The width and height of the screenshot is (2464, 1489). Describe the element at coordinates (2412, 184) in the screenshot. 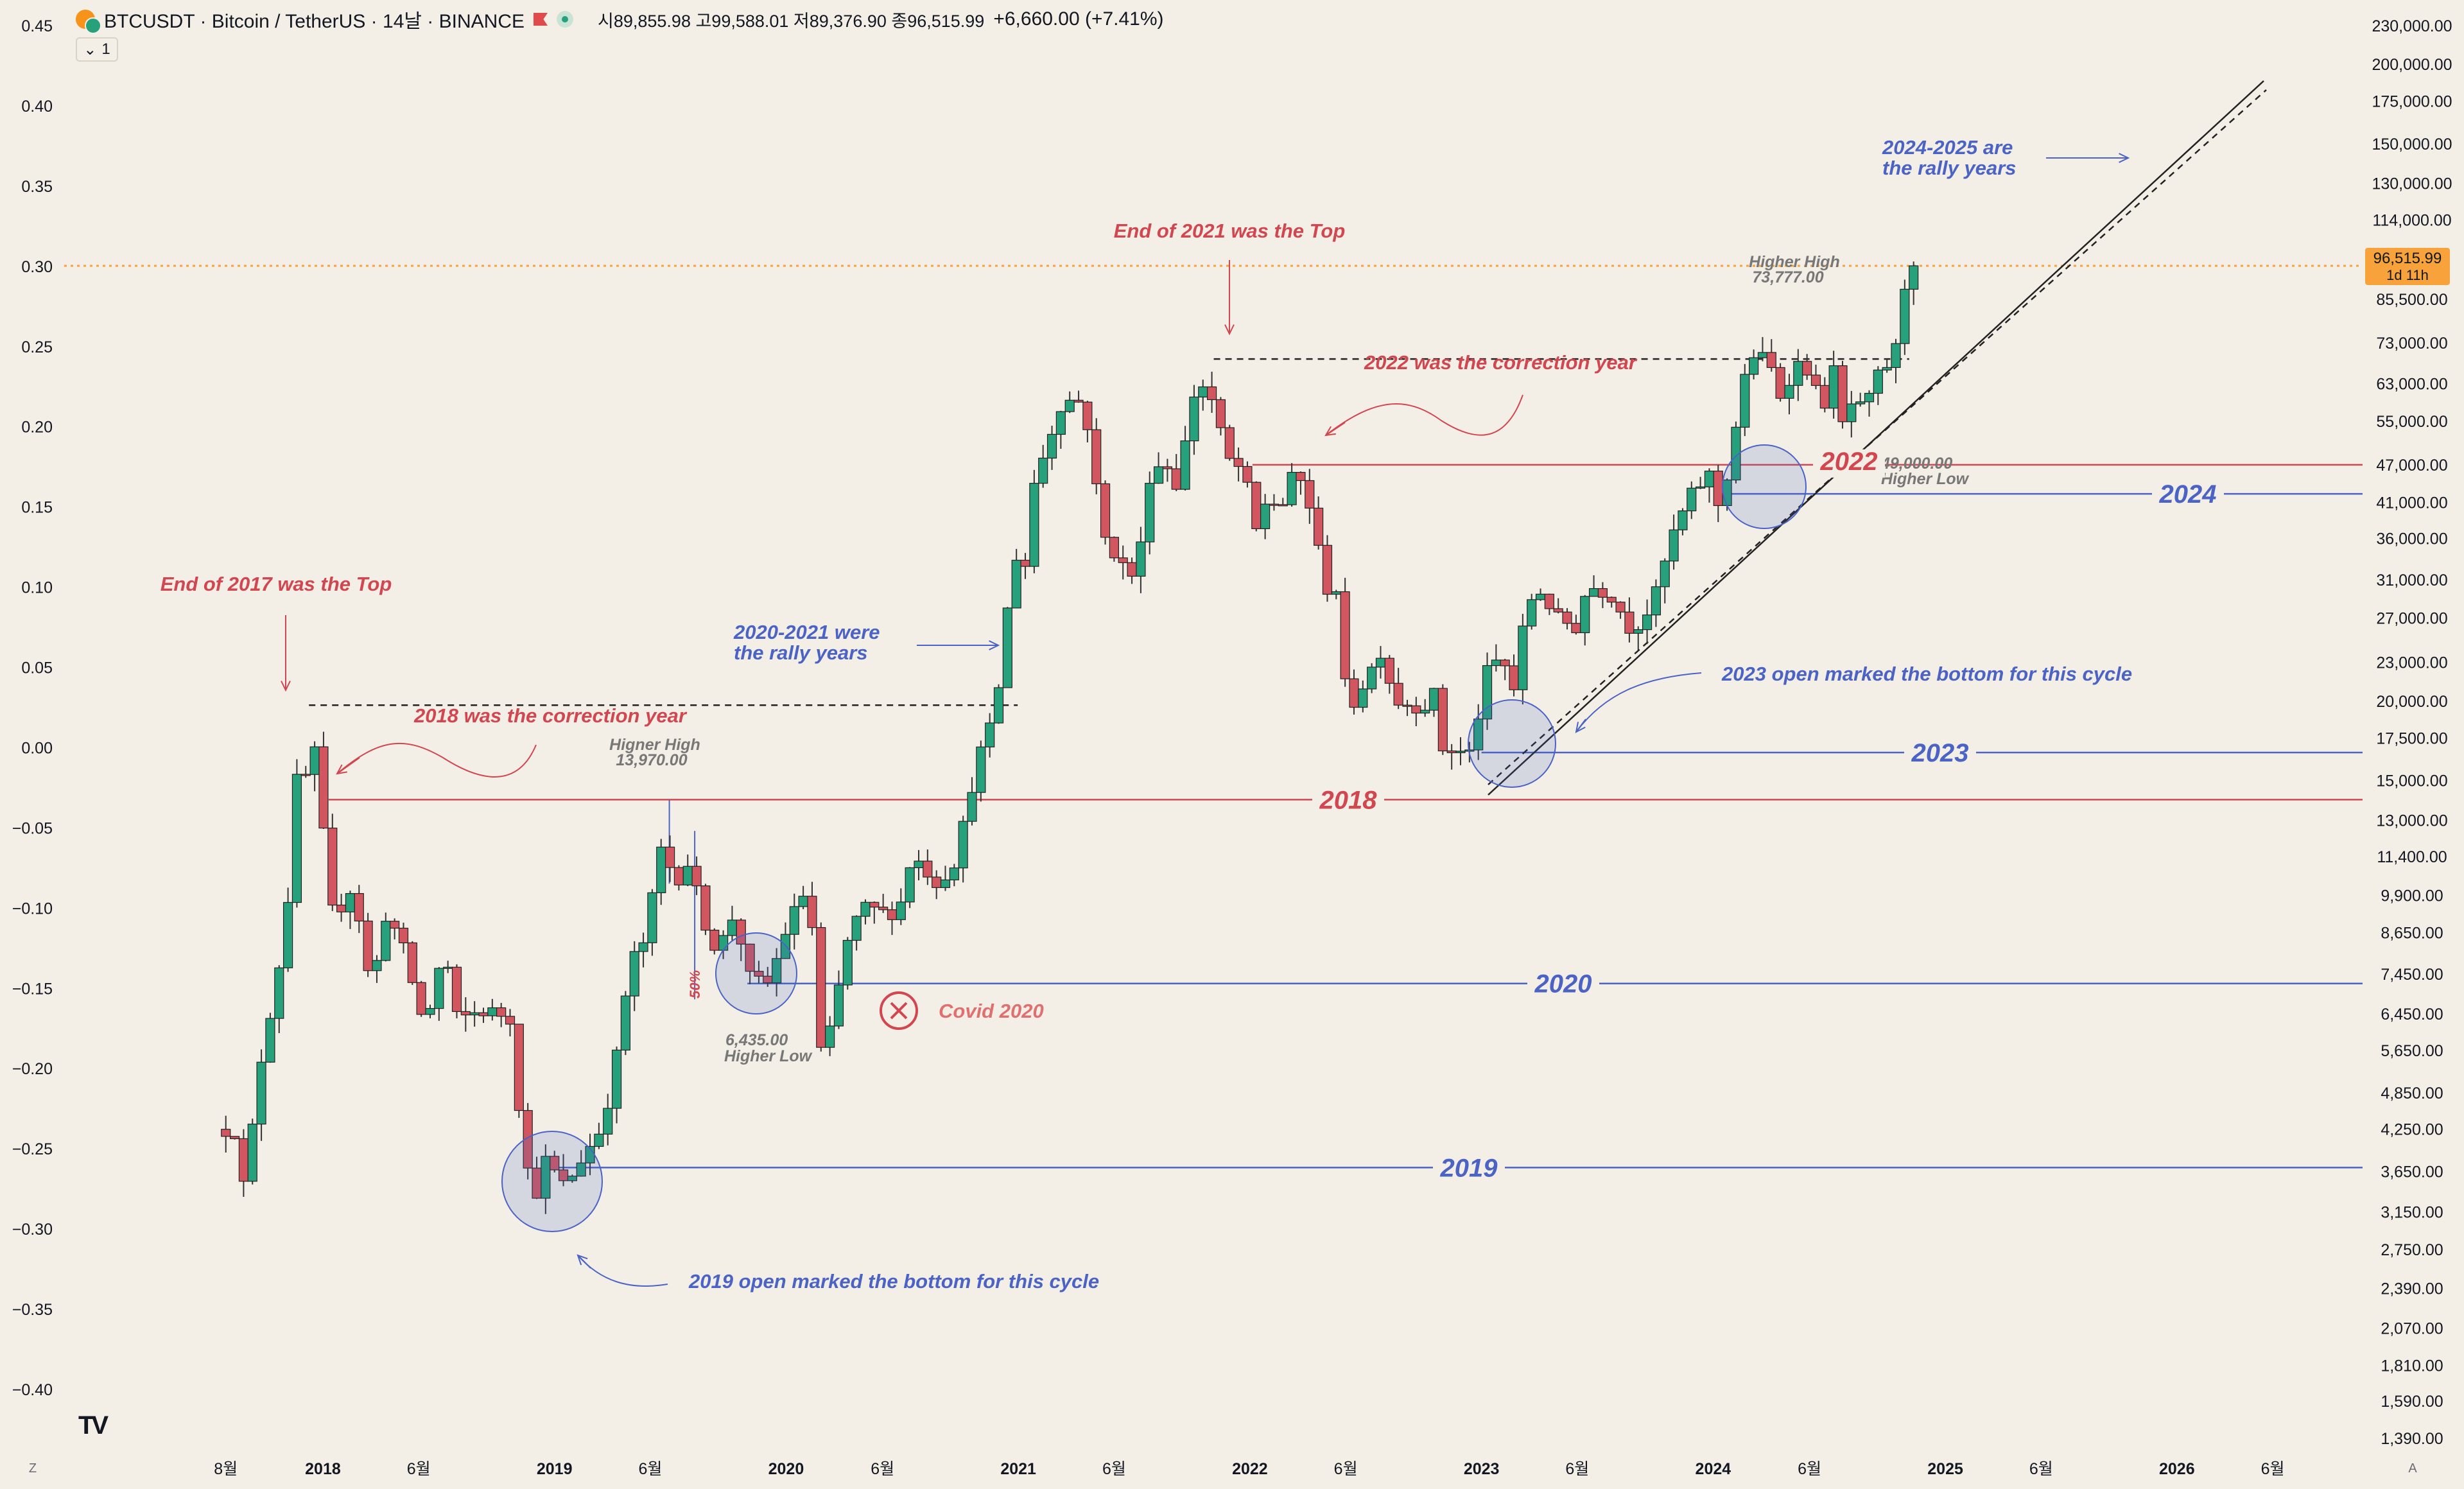

I see `right-axis-tick: 130,000.00` at that location.